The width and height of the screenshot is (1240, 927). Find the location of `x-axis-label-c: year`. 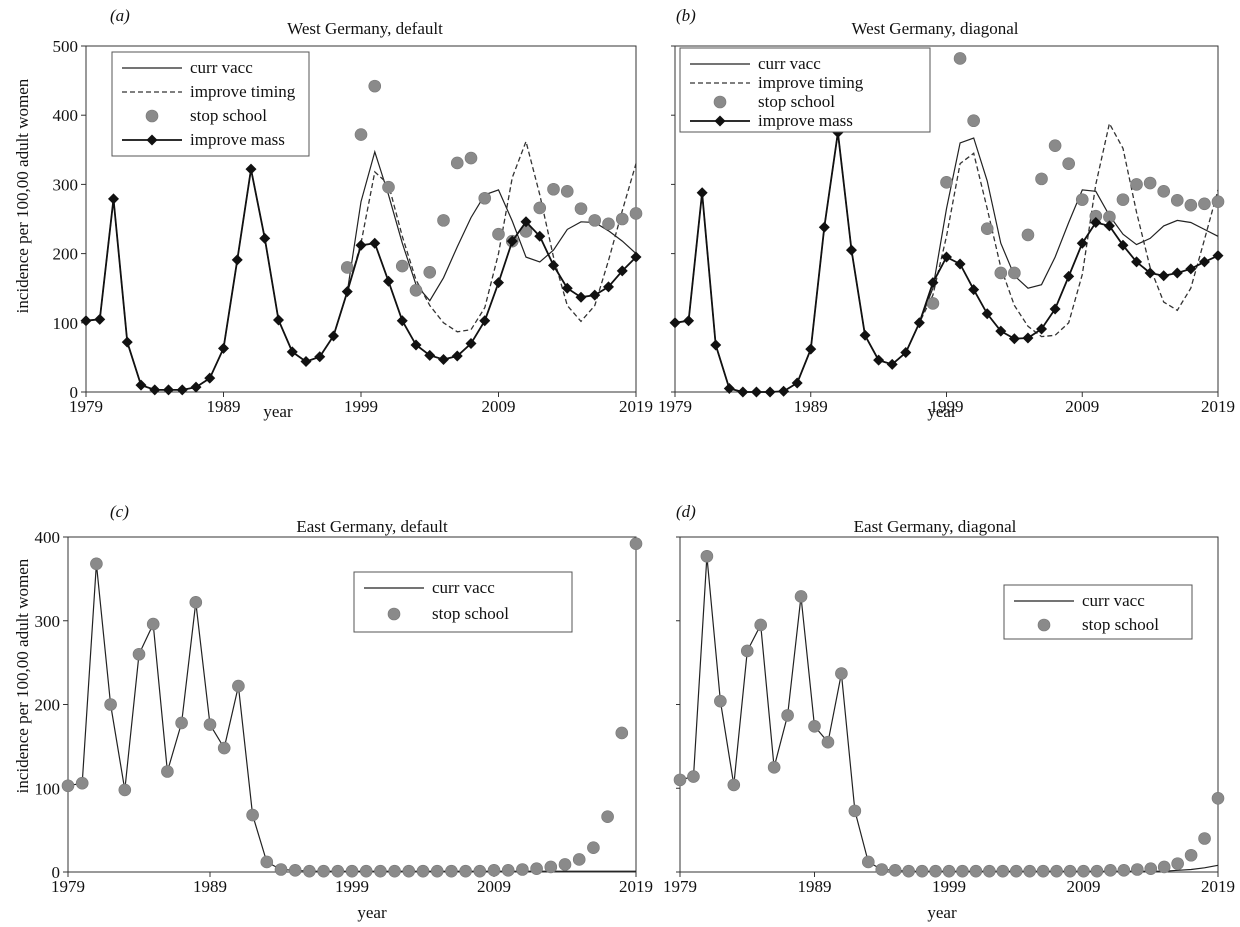

x-axis-label-c: year is located at coordinates (372, 912).